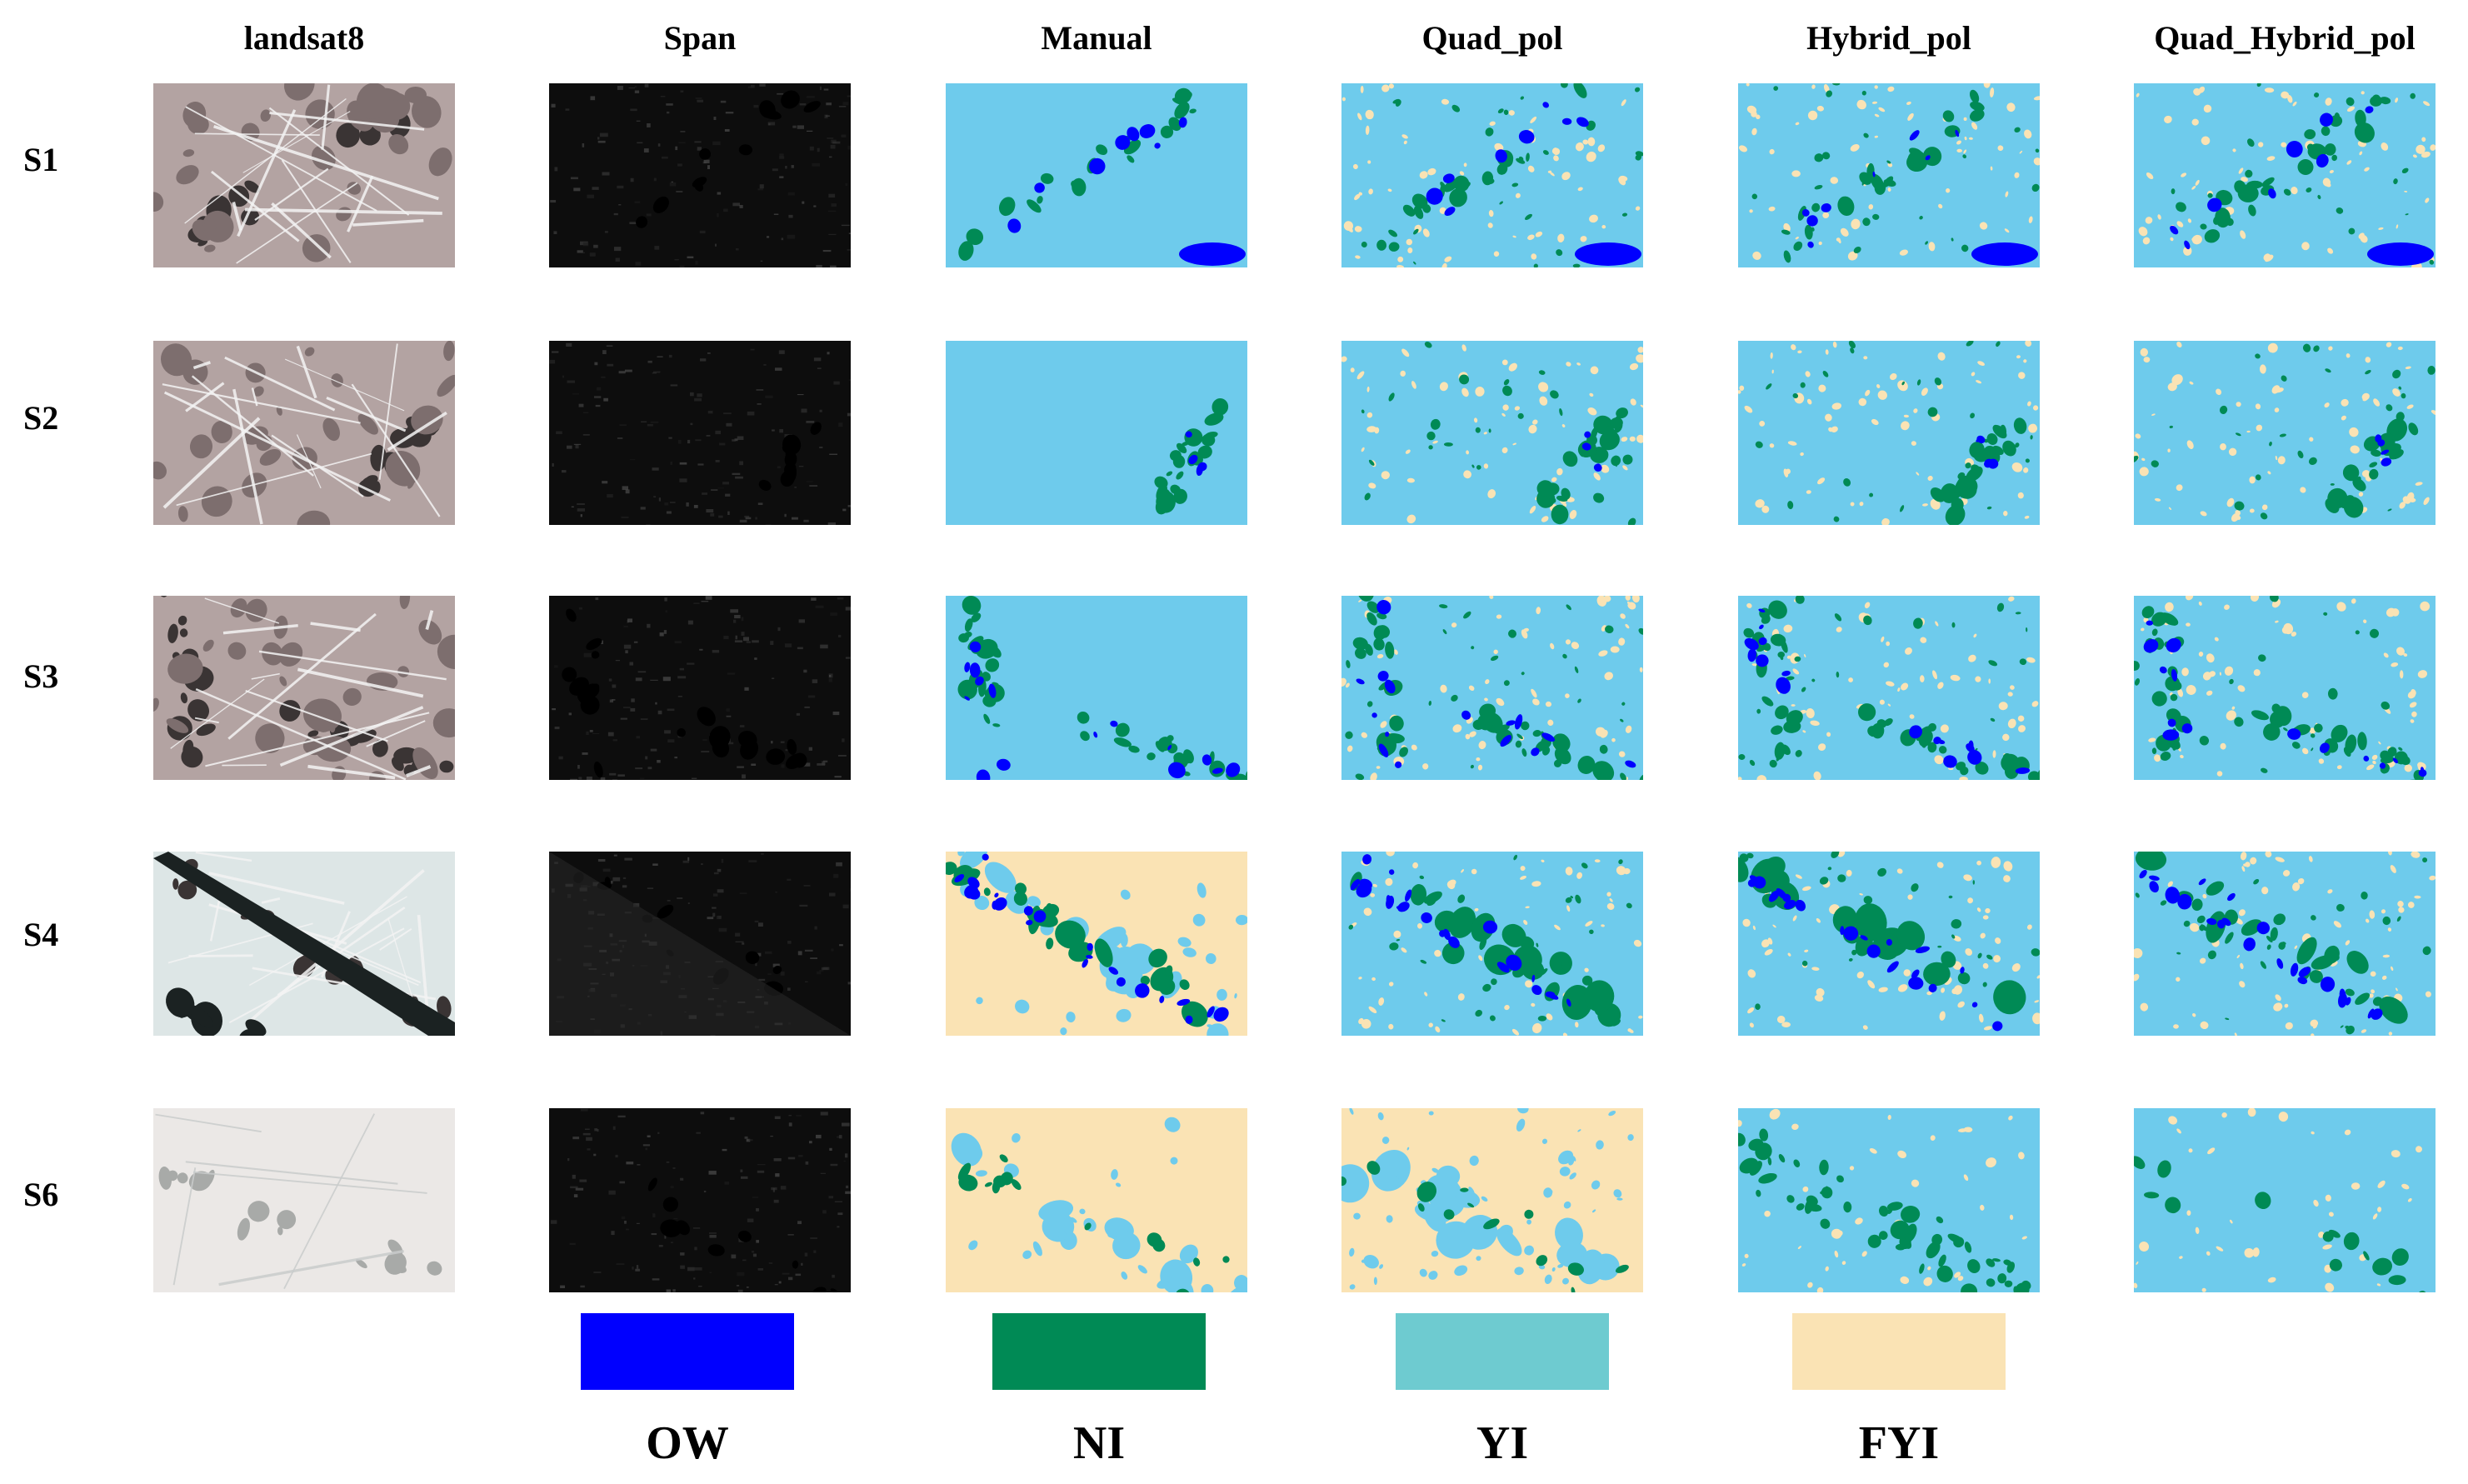  Describe the element at coordinates (1899, 1443) in the screenshot. I see `legend-label-fyi: FYI` at that location.